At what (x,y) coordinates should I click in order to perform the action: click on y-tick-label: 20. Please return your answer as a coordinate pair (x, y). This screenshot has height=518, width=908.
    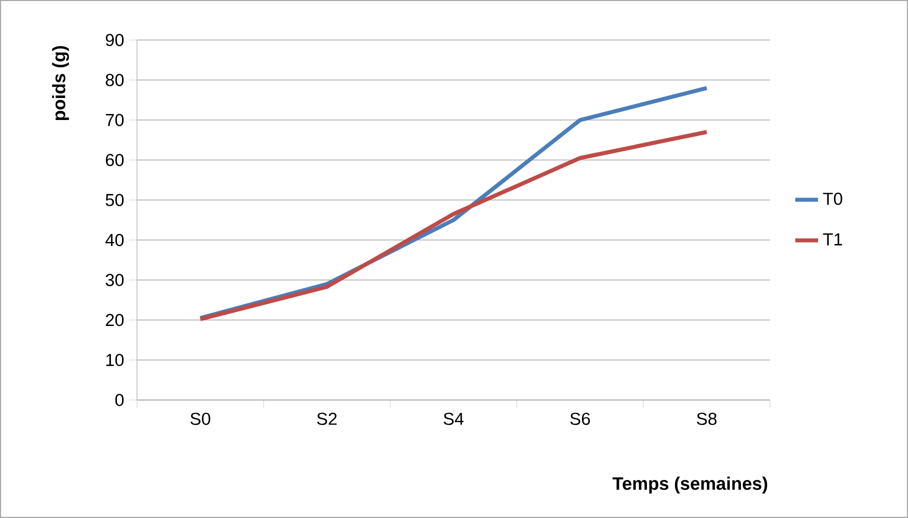
    Looking at the image, I should click on (115, 320).